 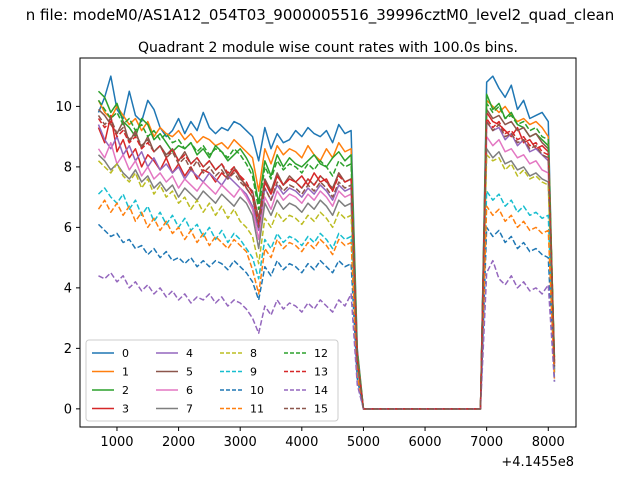 I want to click on x-axis-ticks: 1000 2000 3000 4000 5000 6000 7000 8000, so click(x=332, y=438).